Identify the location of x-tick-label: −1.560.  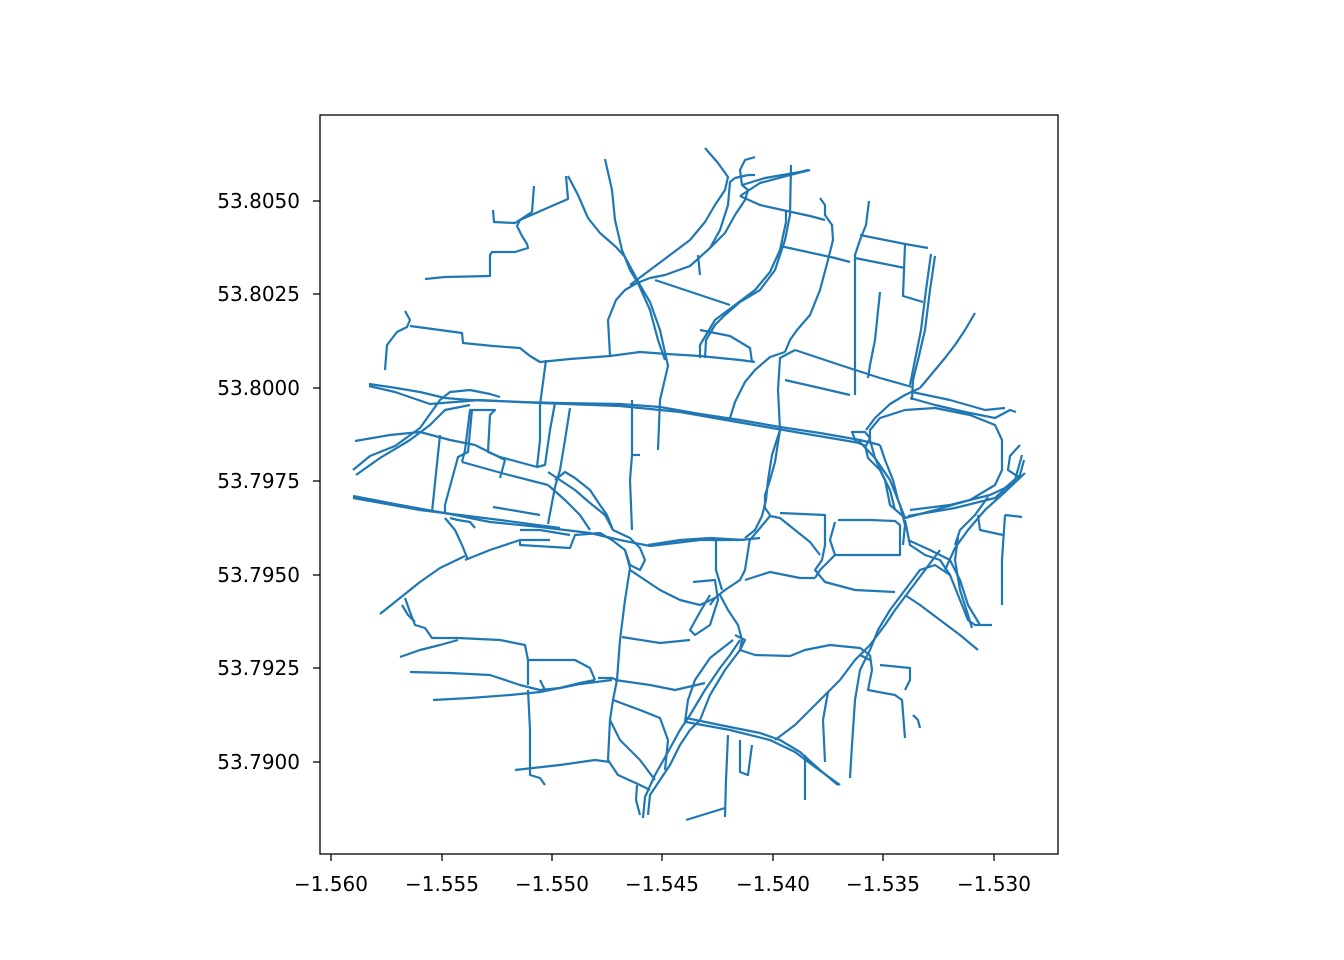
(331, 884).